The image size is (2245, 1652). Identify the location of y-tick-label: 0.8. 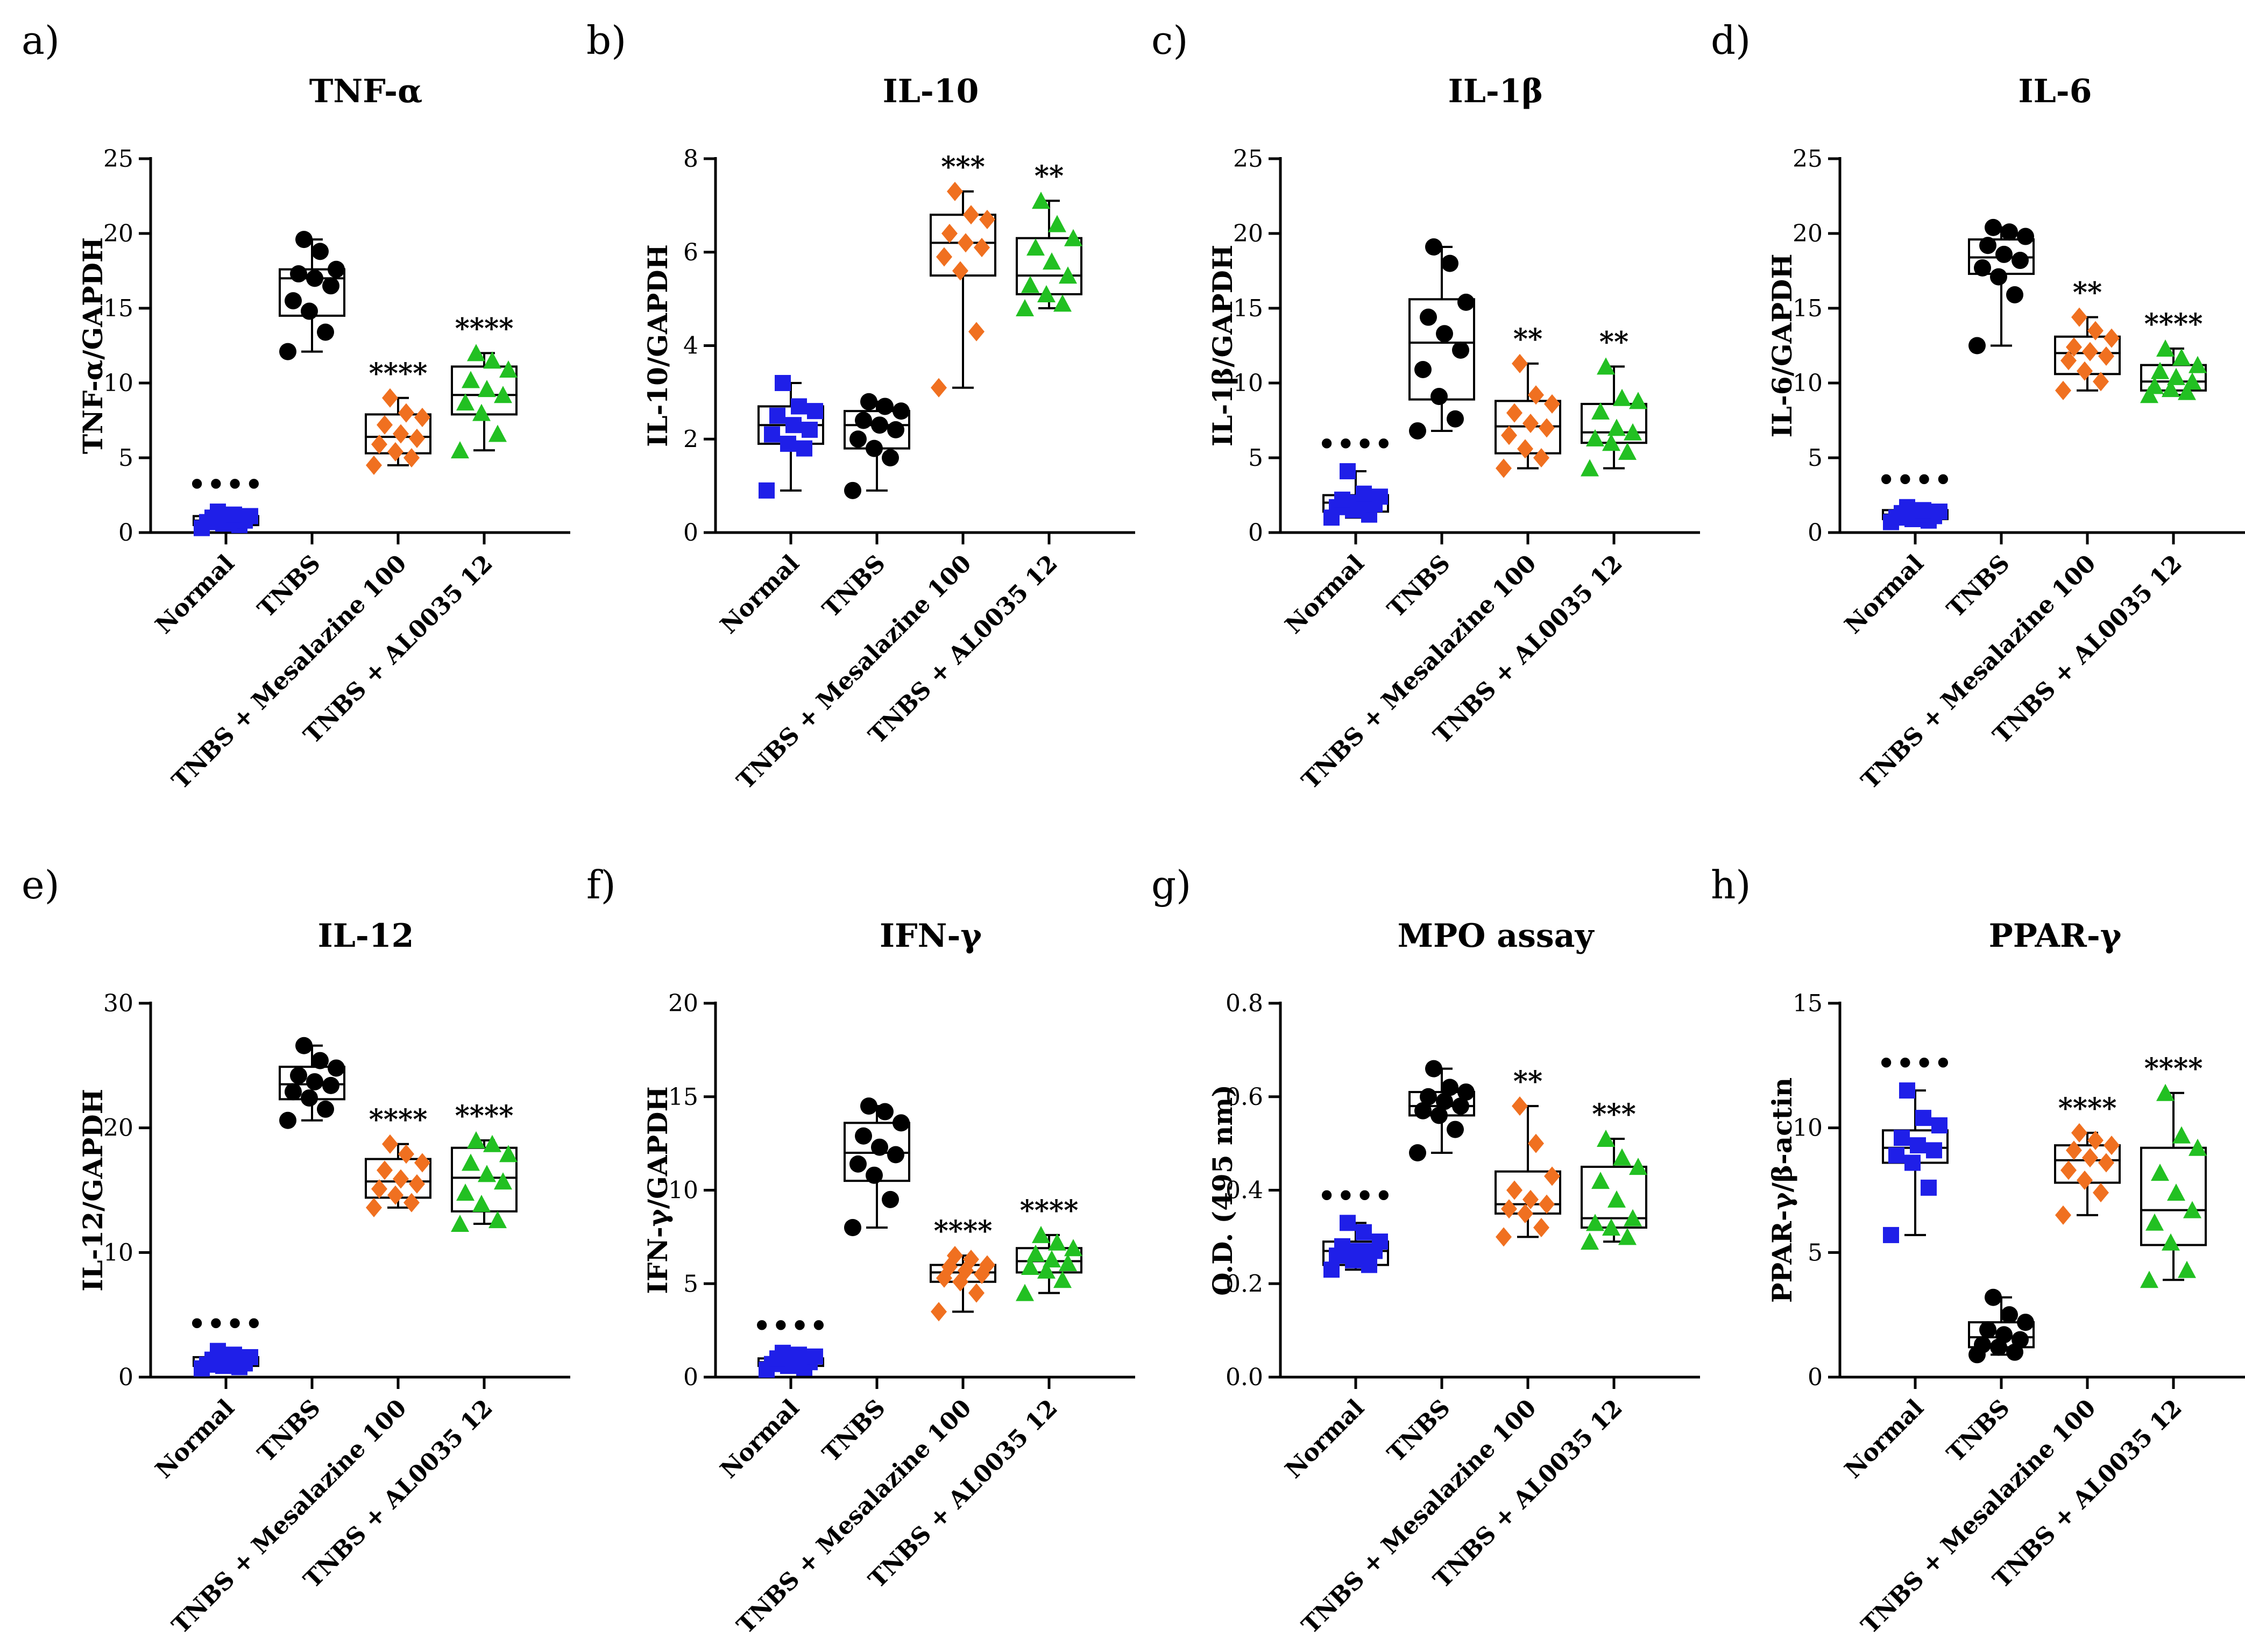
(1244, 1003).